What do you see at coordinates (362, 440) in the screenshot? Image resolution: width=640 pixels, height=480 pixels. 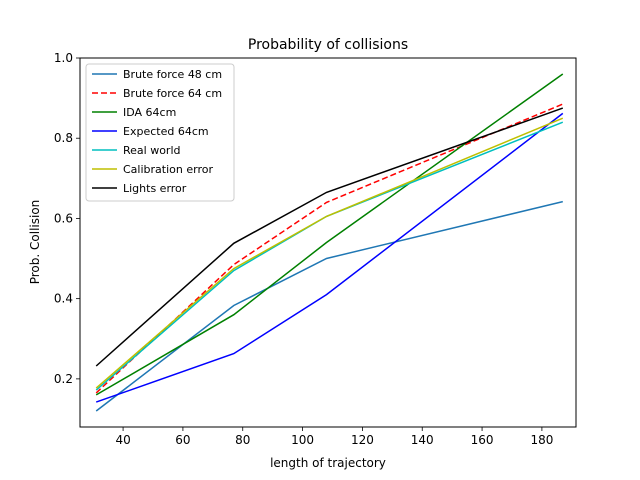 I see `x-tick-label: 120` at bounding box center [362, 440].